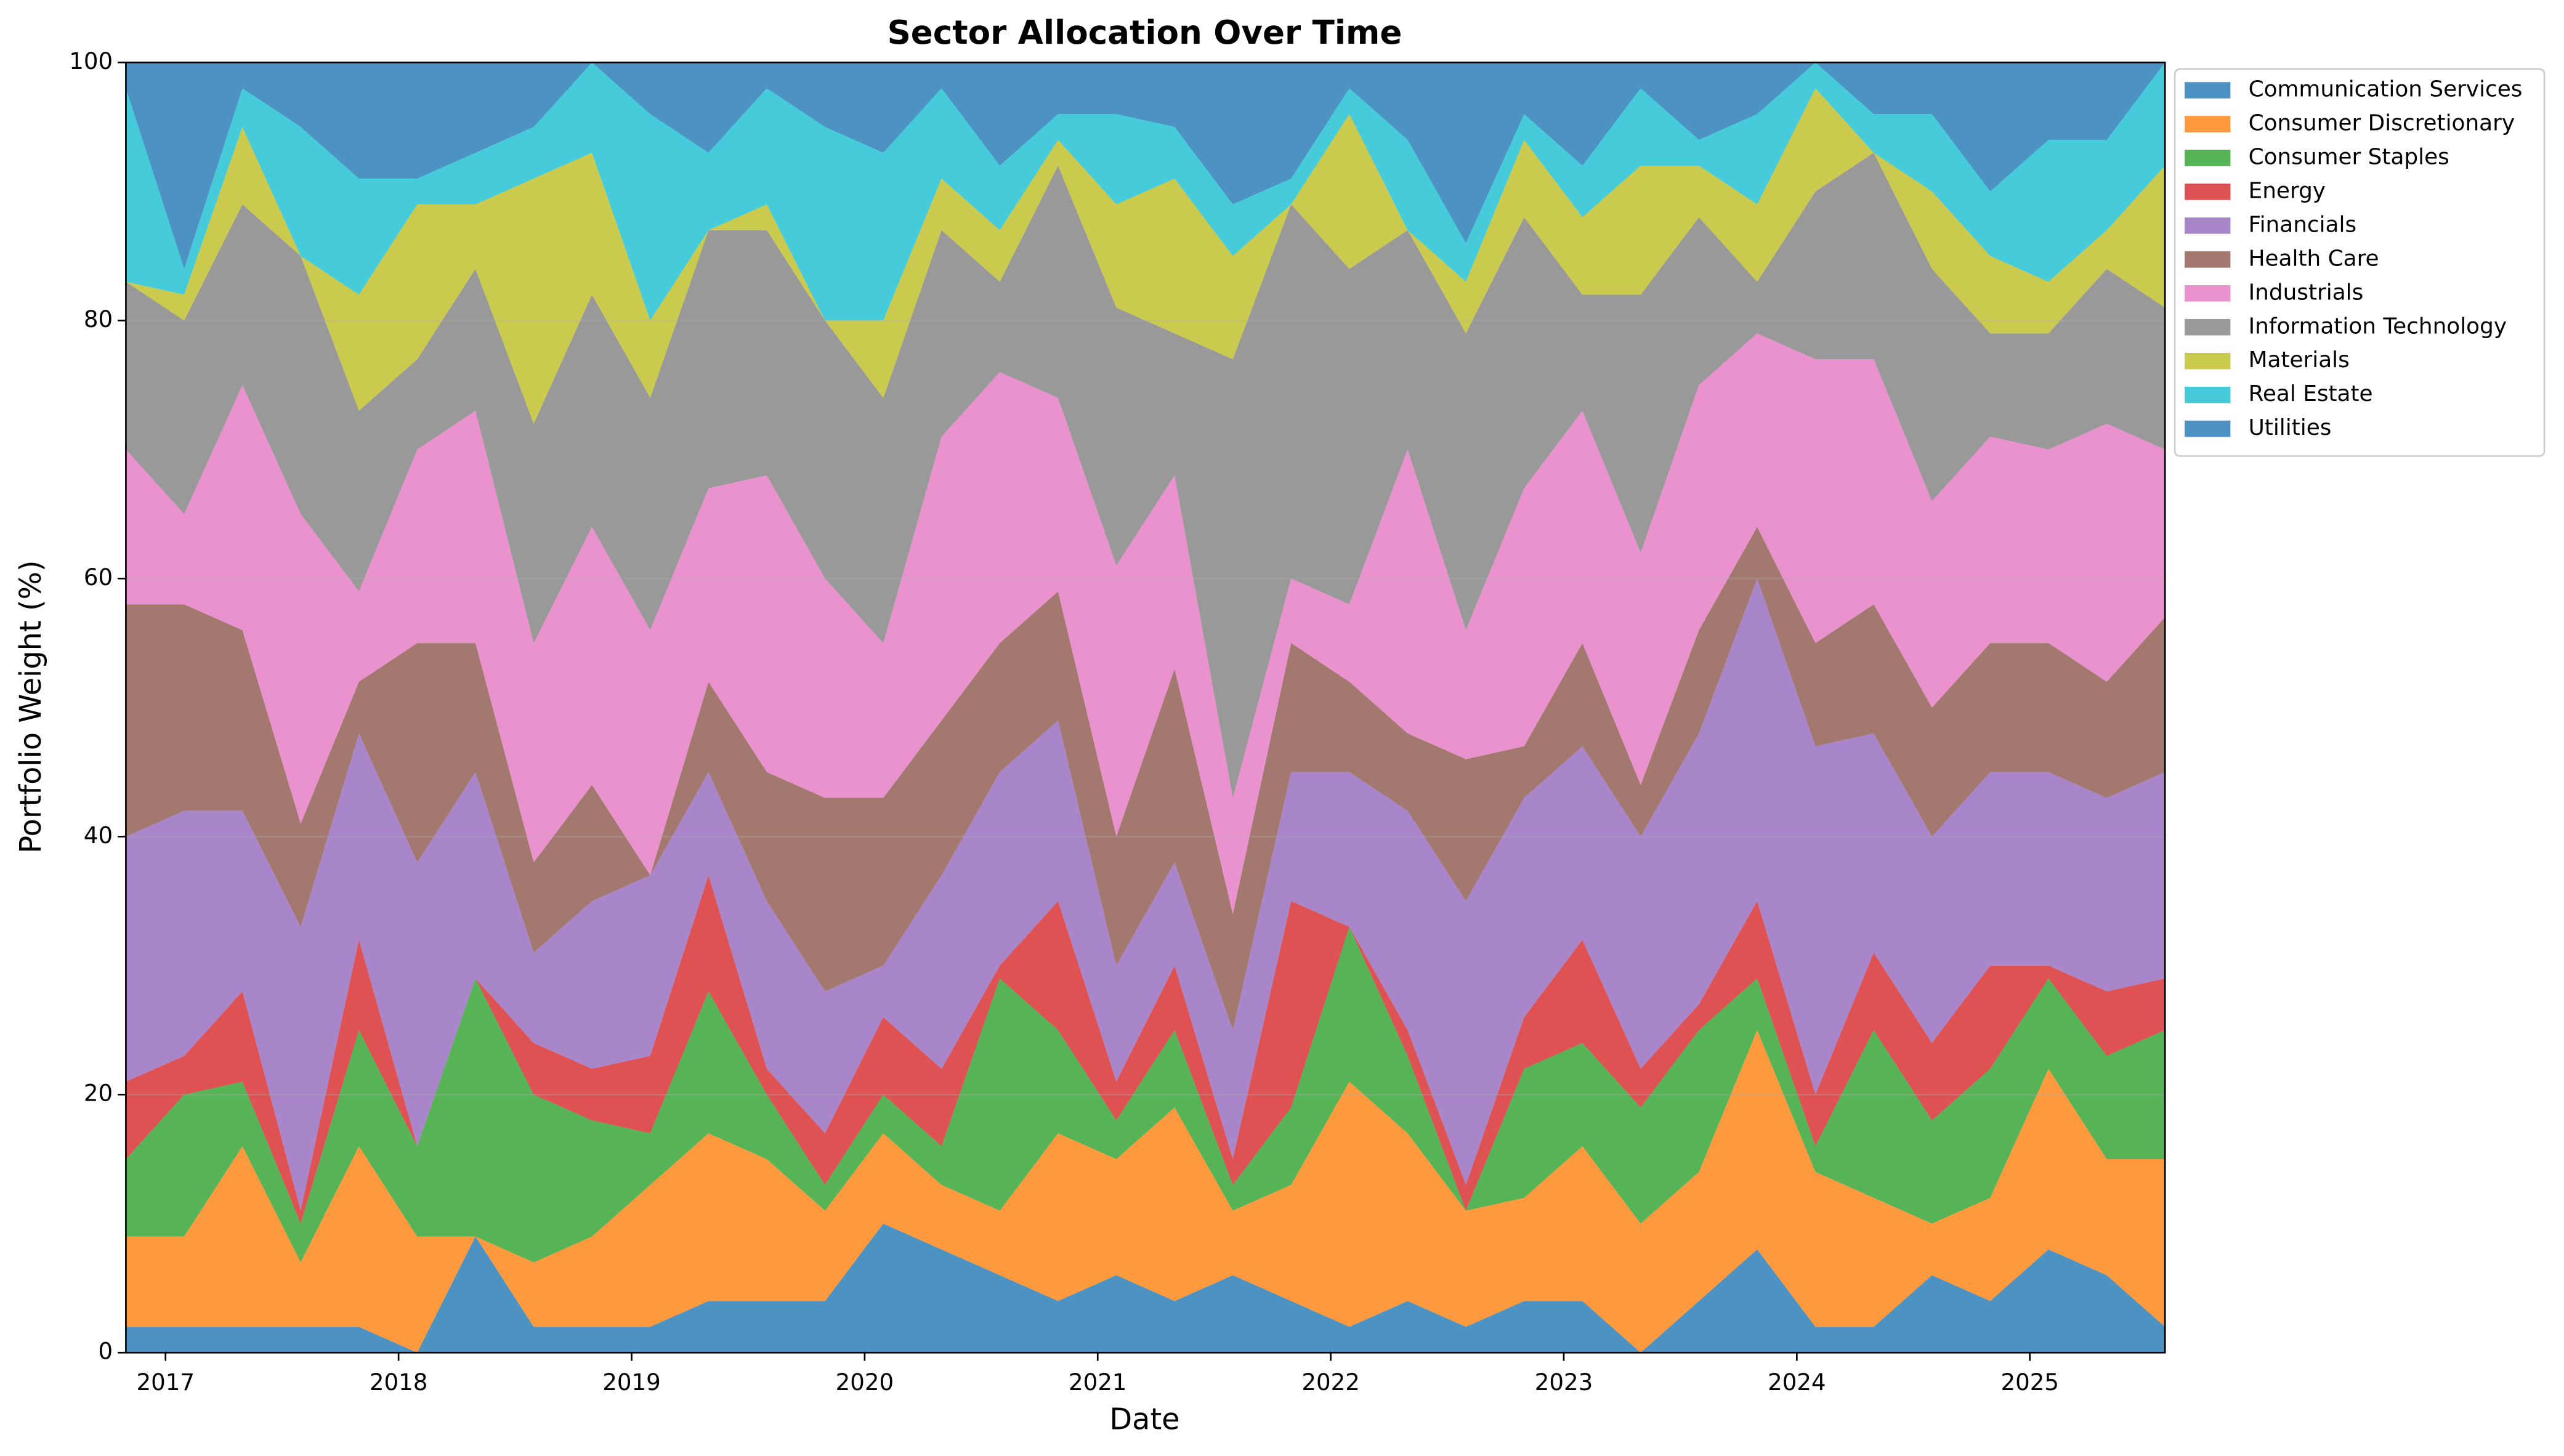 The width and height of the screenshot is (2564, 1456). Describe the element at coordinates (98, 836) in the screenshot. I see `y-tick-label: 40` at that location.